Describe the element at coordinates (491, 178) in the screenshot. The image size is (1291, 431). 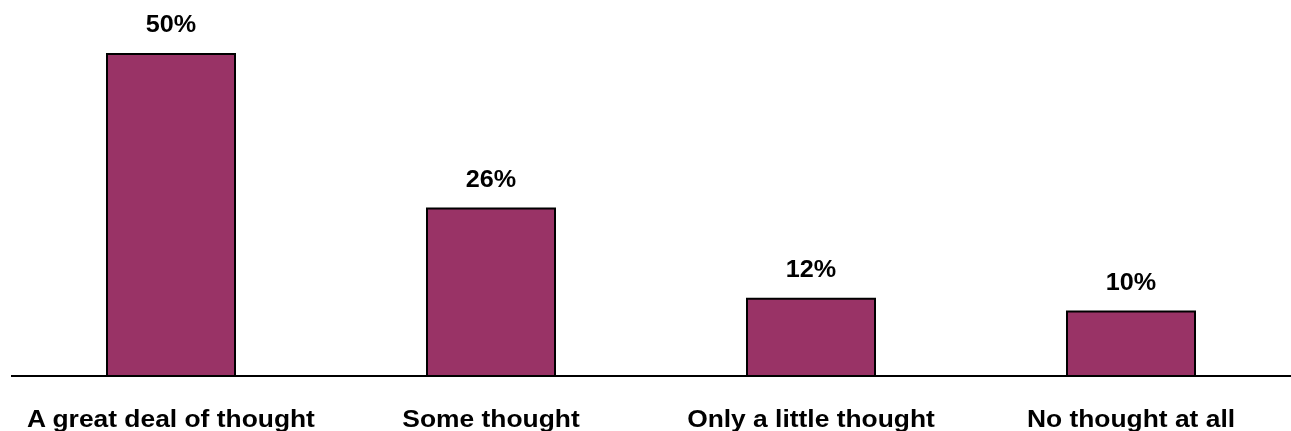
I see `data-label: 26%` at that location.